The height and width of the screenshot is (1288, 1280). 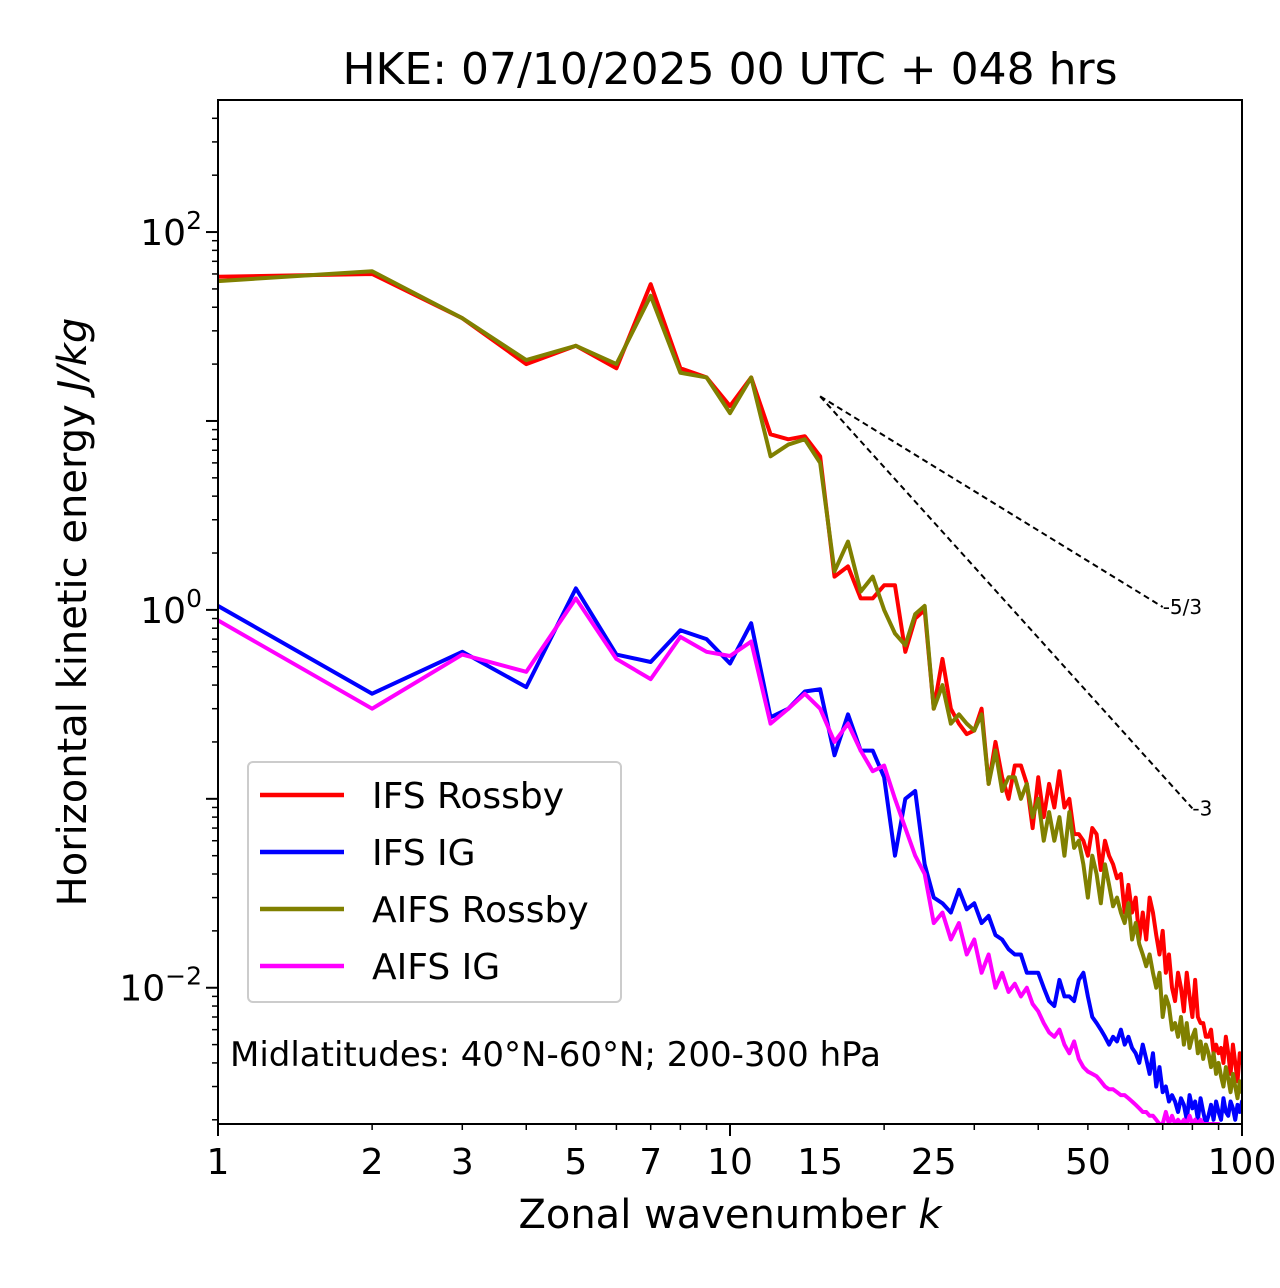 What do you see at coordinates (1202, 808) in the screenshot?
I see `reference-label: -3` at bounding box center [1202, 808].